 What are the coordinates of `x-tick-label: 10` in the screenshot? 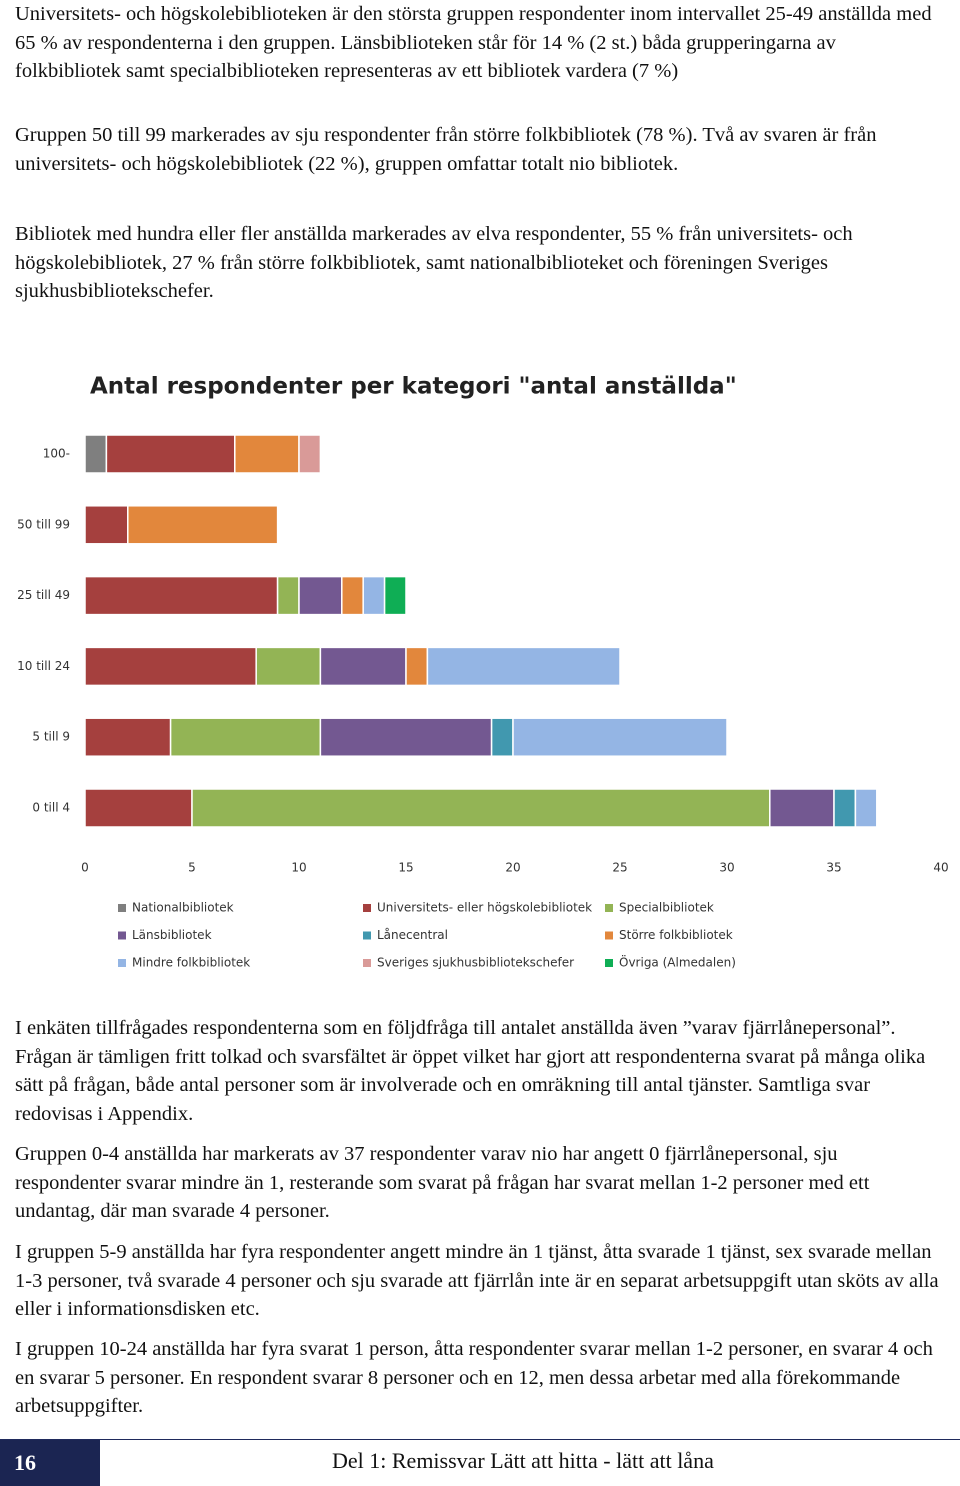 It's located at (298, 868).